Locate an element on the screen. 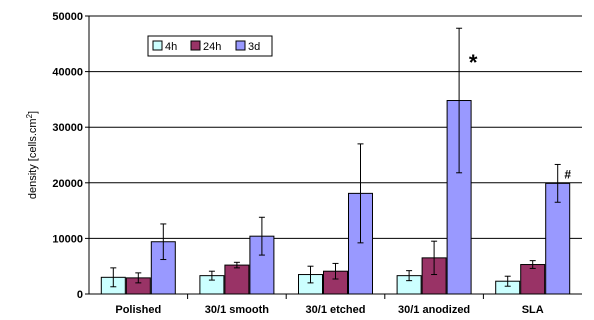  y-axis-label: density [cells.cm2] is located at coordinates (32, 155).